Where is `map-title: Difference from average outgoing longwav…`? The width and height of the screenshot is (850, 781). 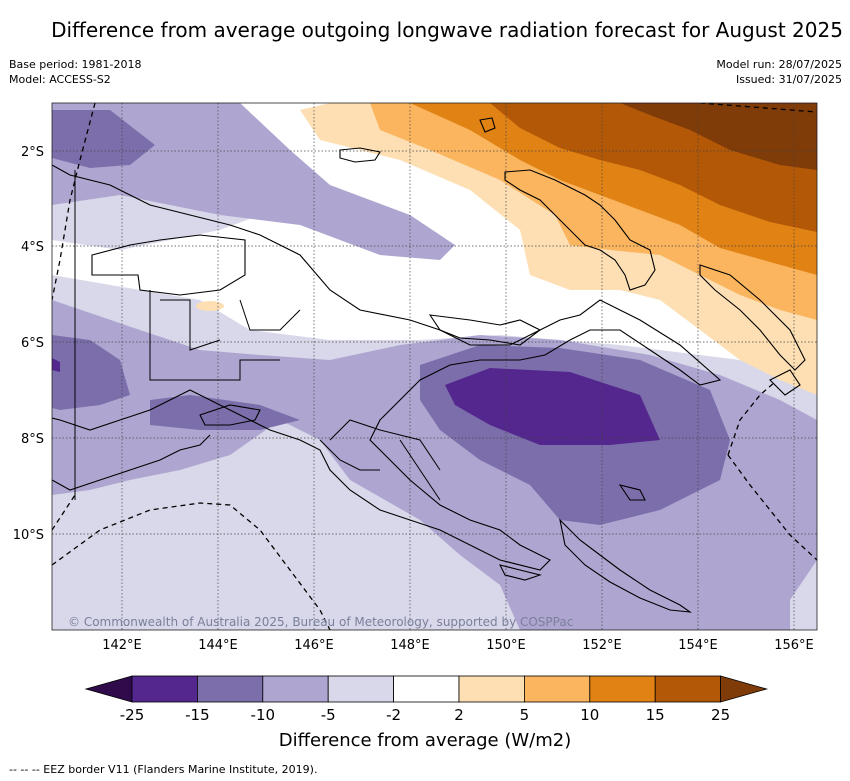
map-title: Difference from average outgoing longwav… is located at coordinates (447, 30).